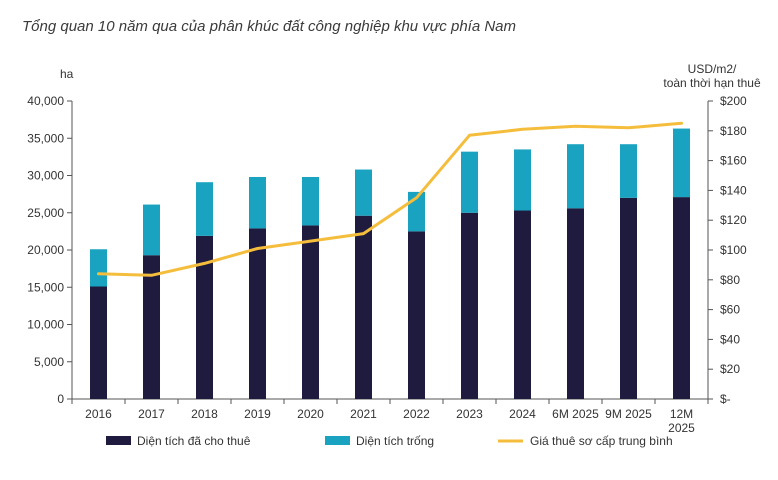  I want to click on x-tick-label: 6M 2025, so click(575, 414).